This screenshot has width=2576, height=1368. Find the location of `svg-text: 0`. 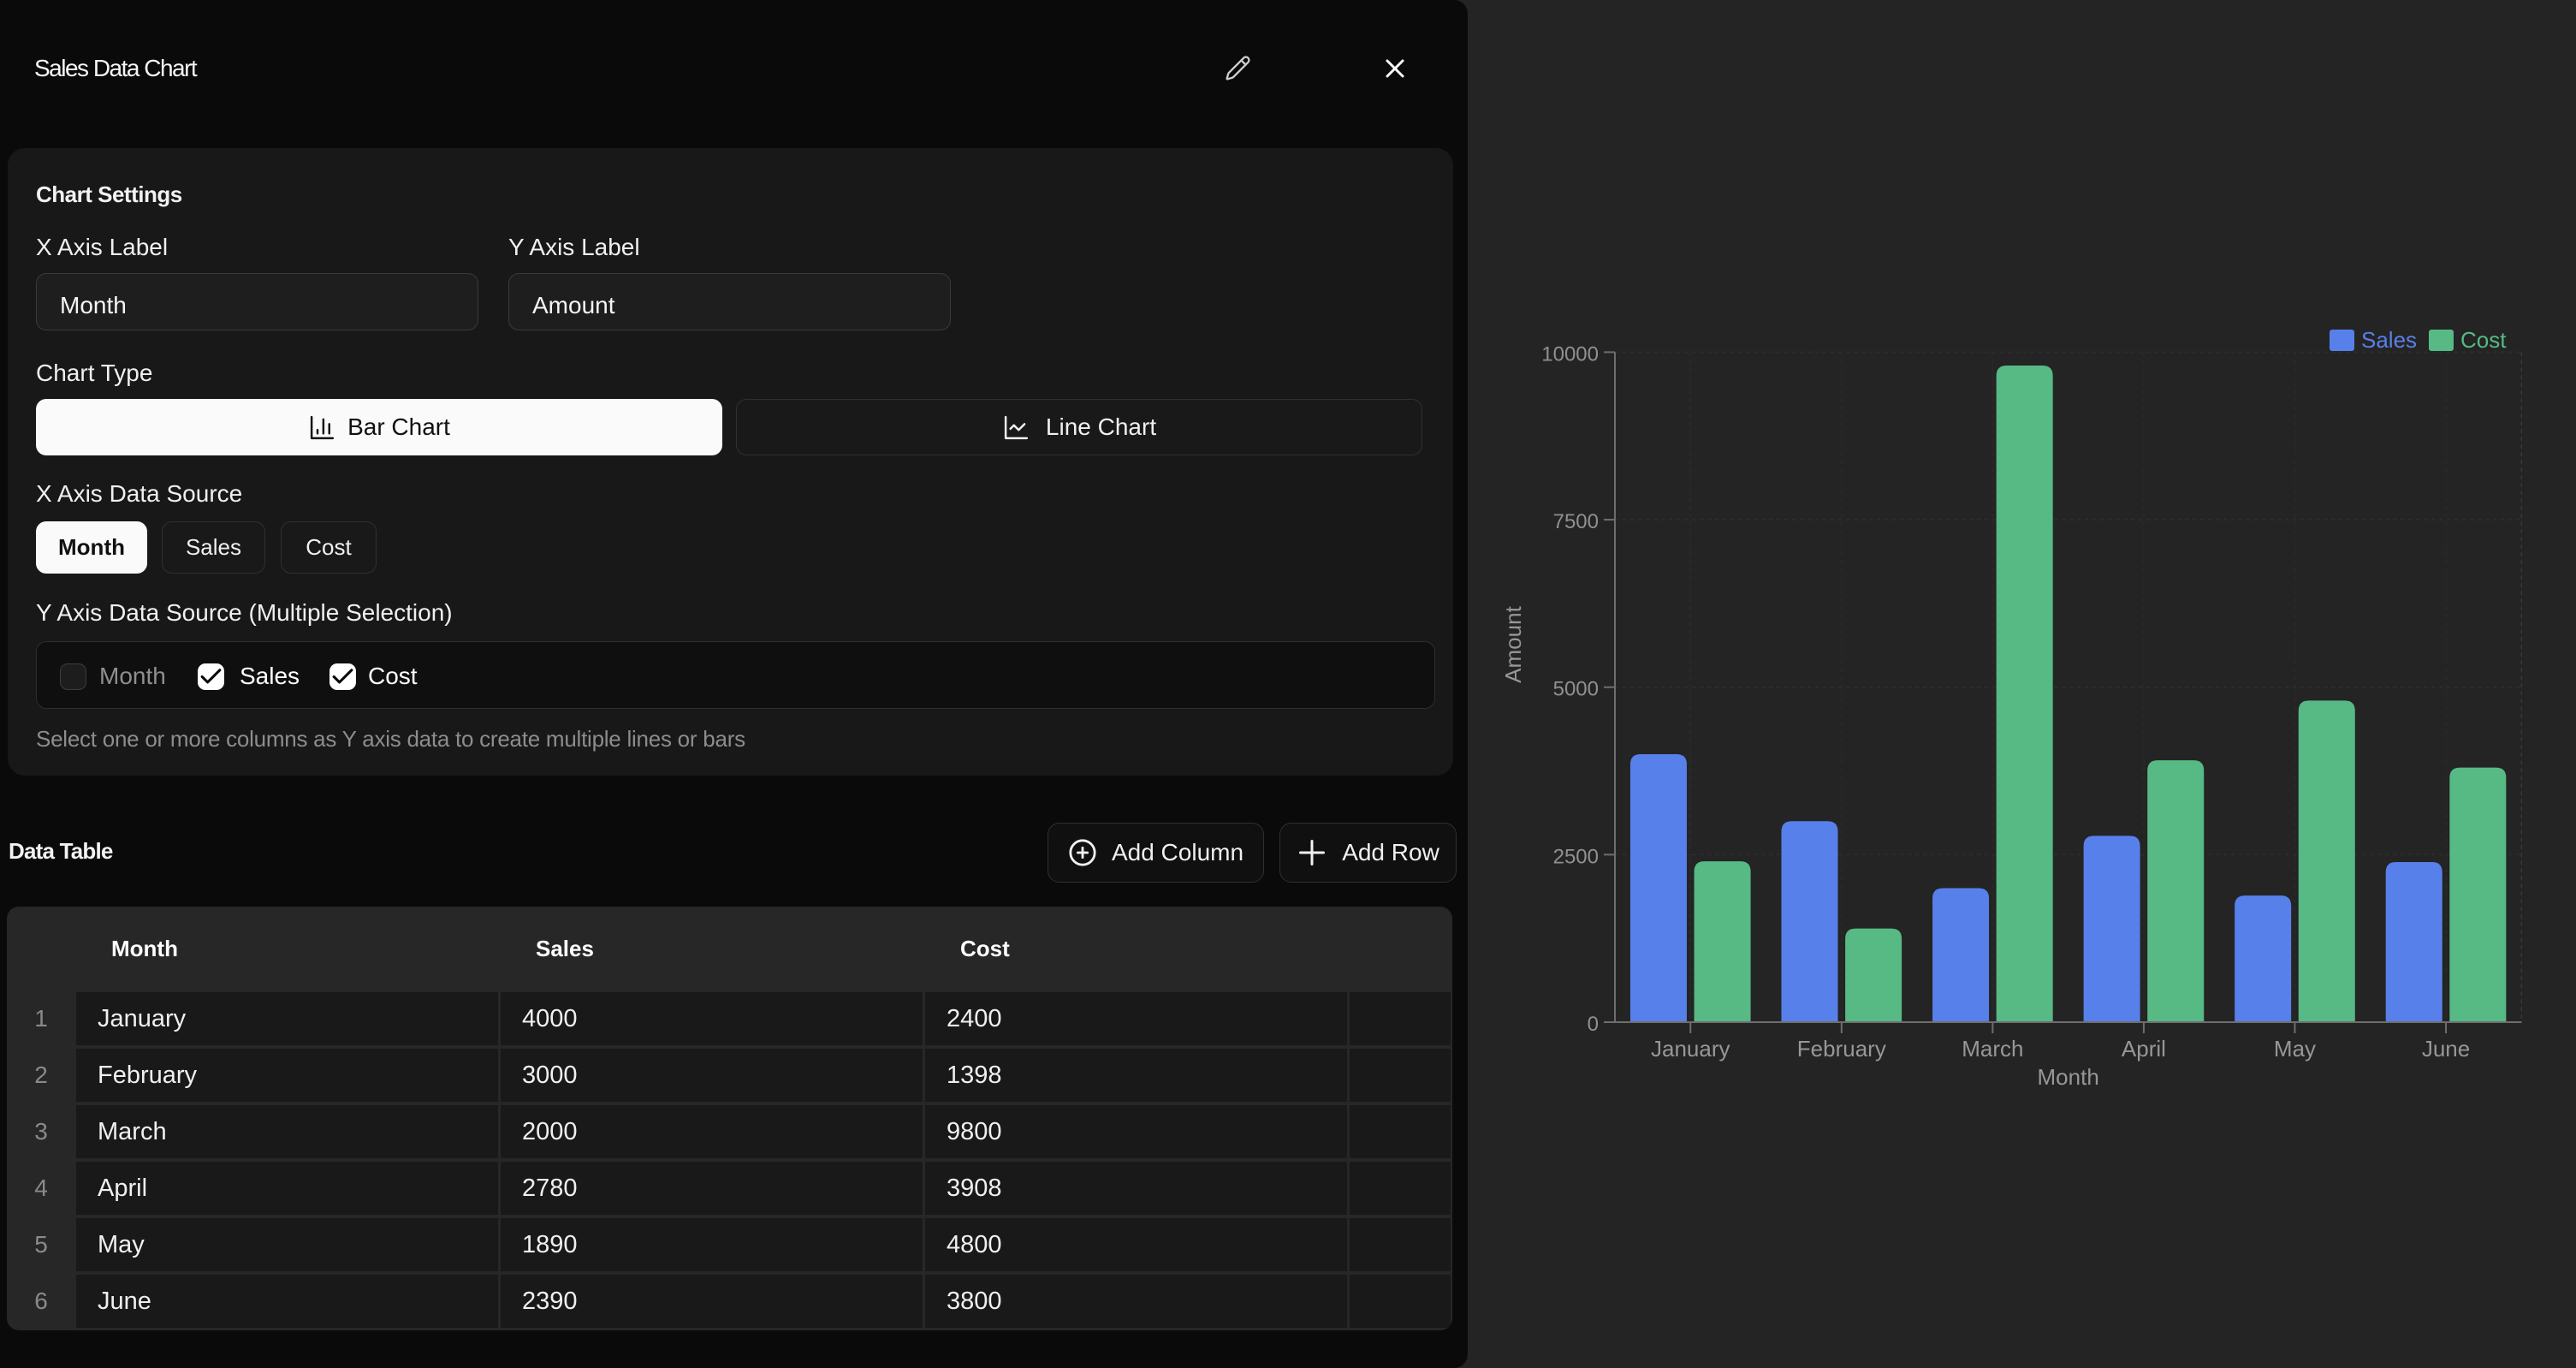

svg-text: 0 is located at coordinates (1593, 1024).